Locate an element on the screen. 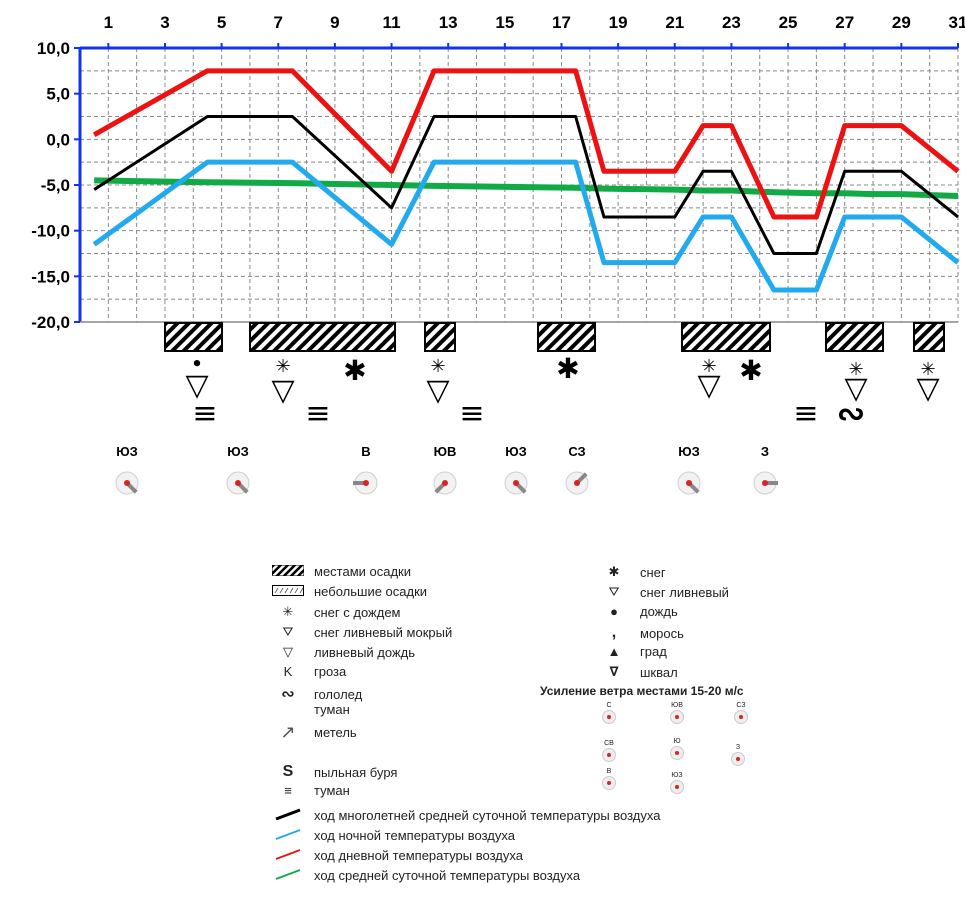 Image resolution: width=965 pixels, height=915 pixels. wind-direction-label: З is located at coordinates (765, 451).